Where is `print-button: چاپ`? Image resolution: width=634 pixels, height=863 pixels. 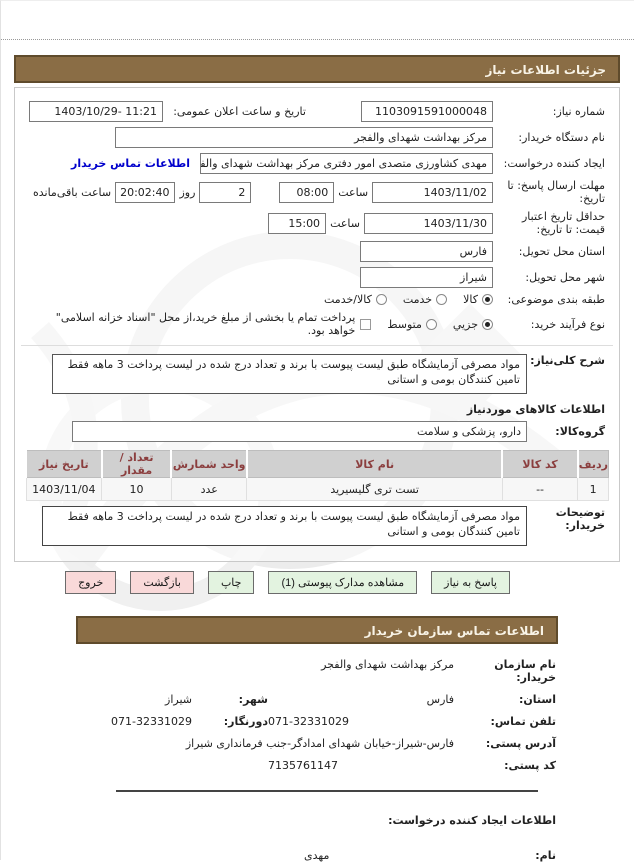 print-button: چاپ is located at coordinates (231, 582).